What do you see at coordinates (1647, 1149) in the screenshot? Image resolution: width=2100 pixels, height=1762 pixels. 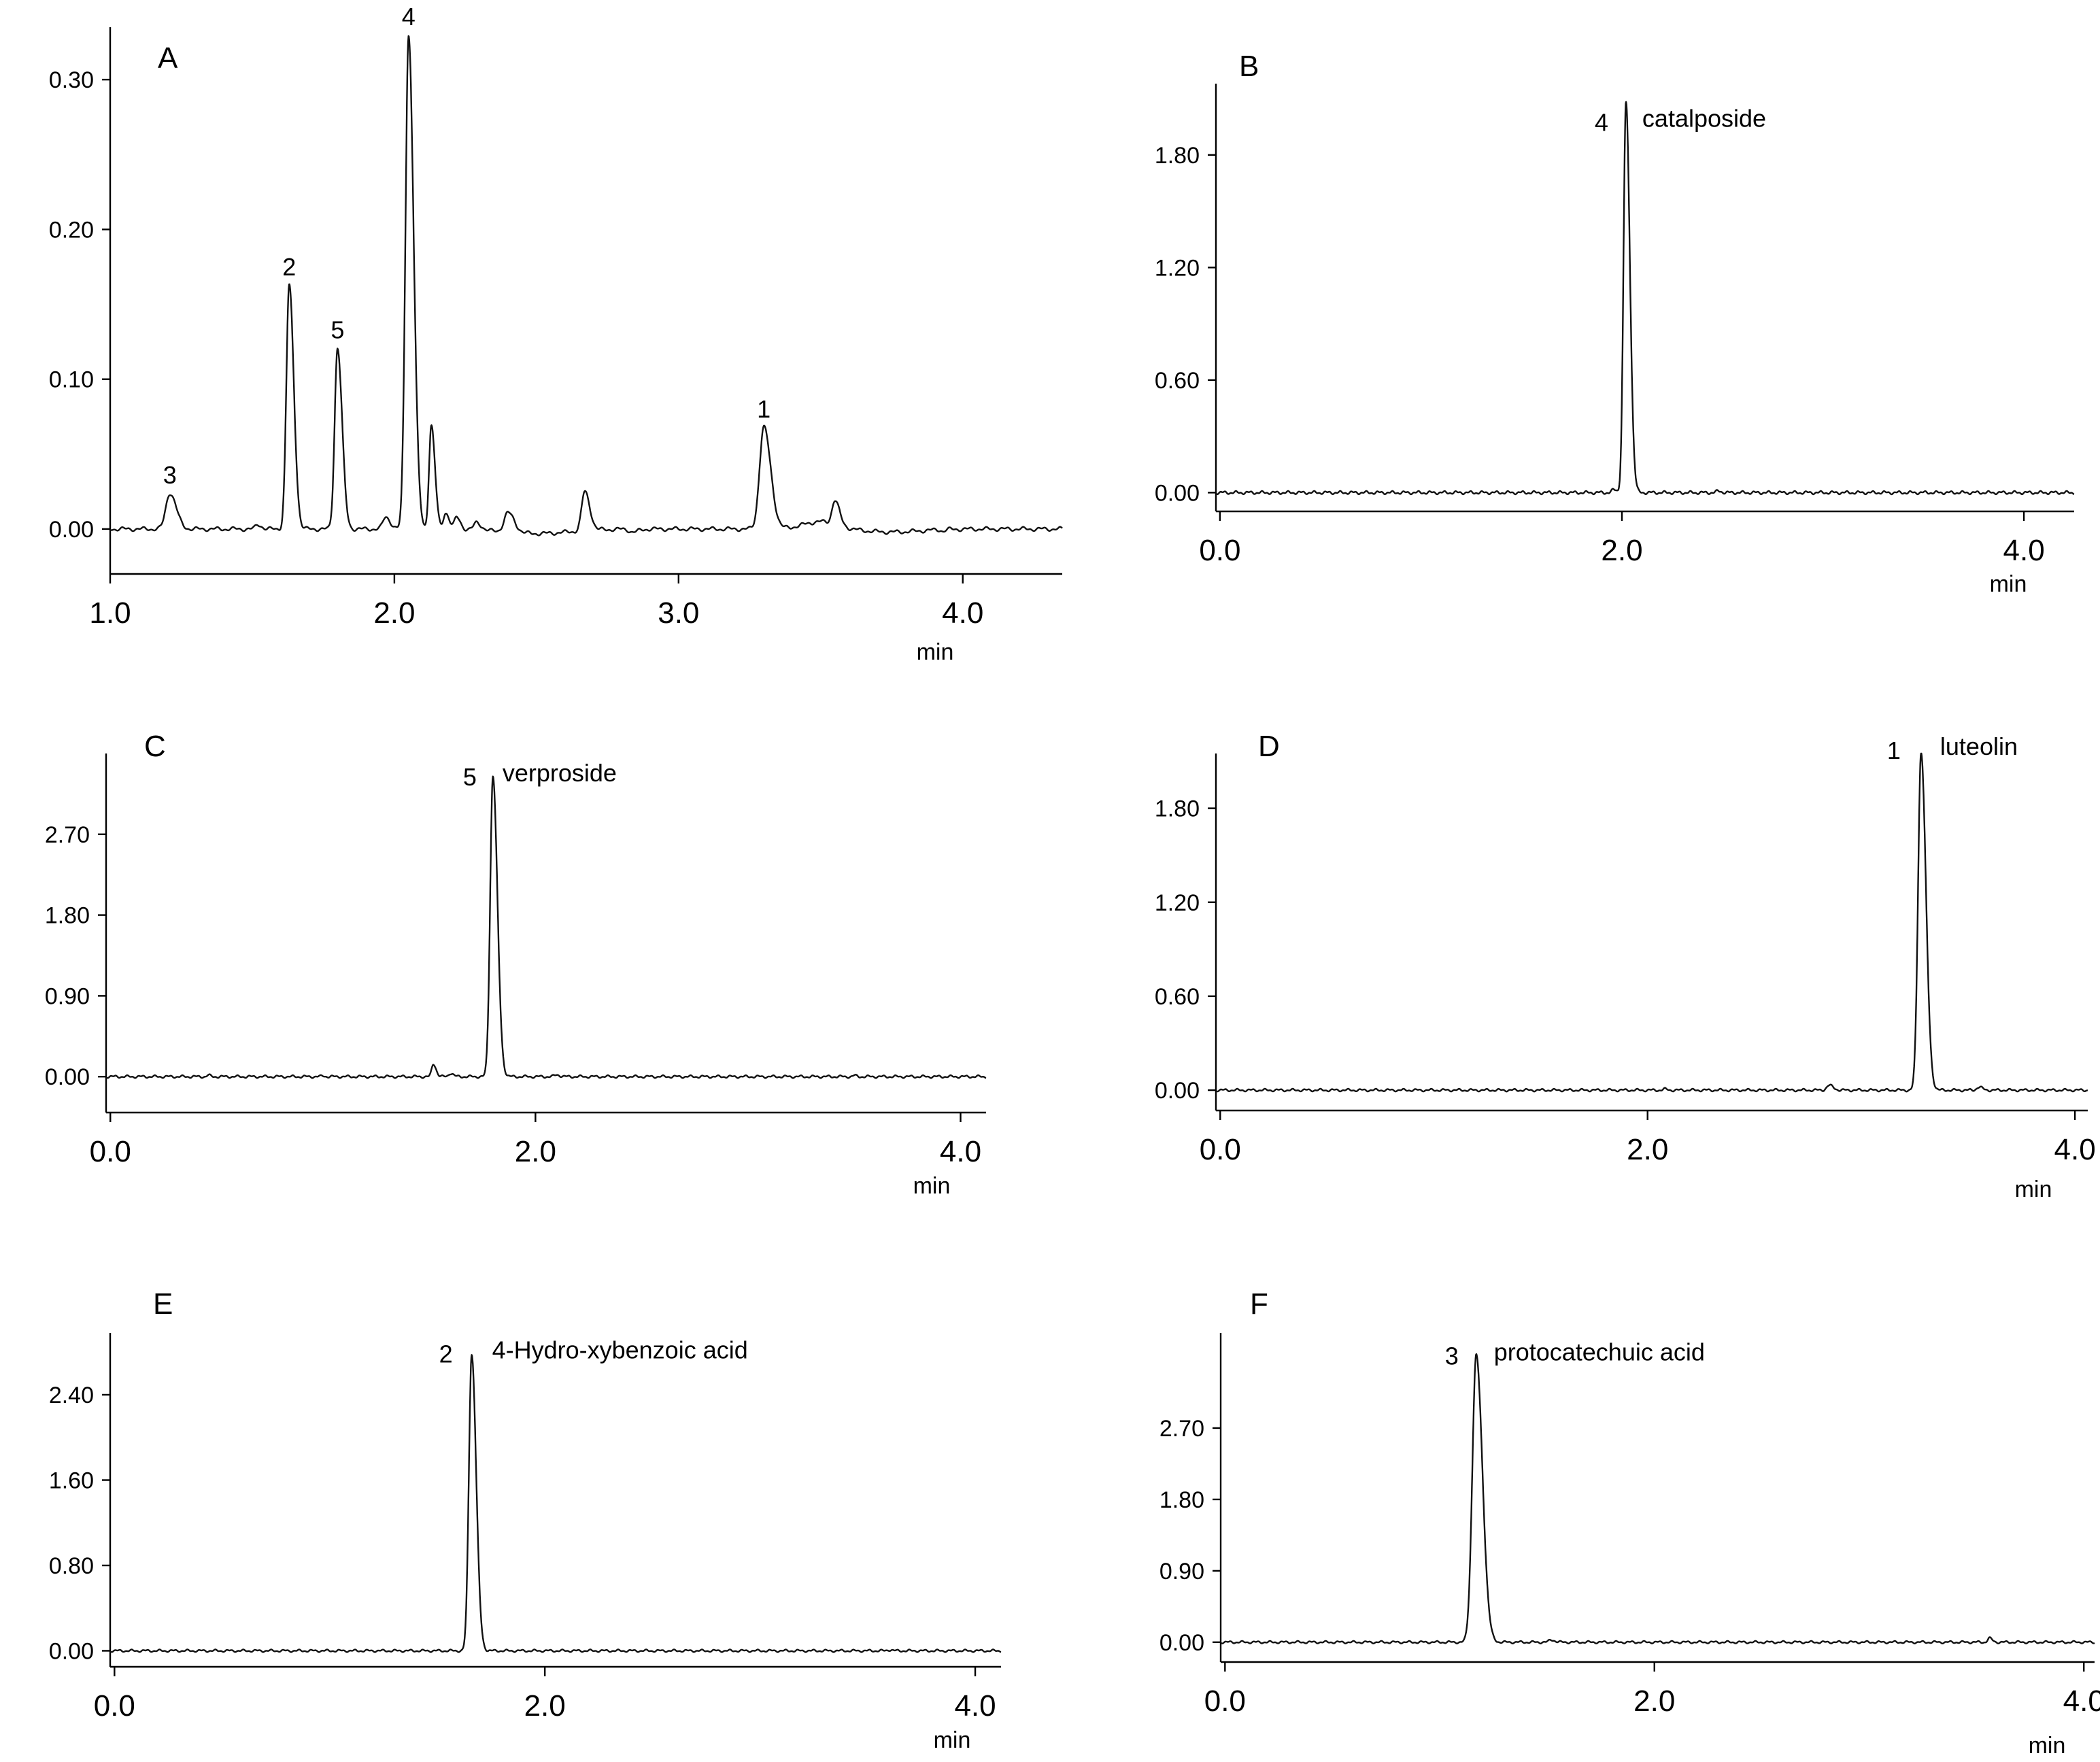 I see `panel-d-xtick-label: 2.0` at bounding box center [1647, 1149].